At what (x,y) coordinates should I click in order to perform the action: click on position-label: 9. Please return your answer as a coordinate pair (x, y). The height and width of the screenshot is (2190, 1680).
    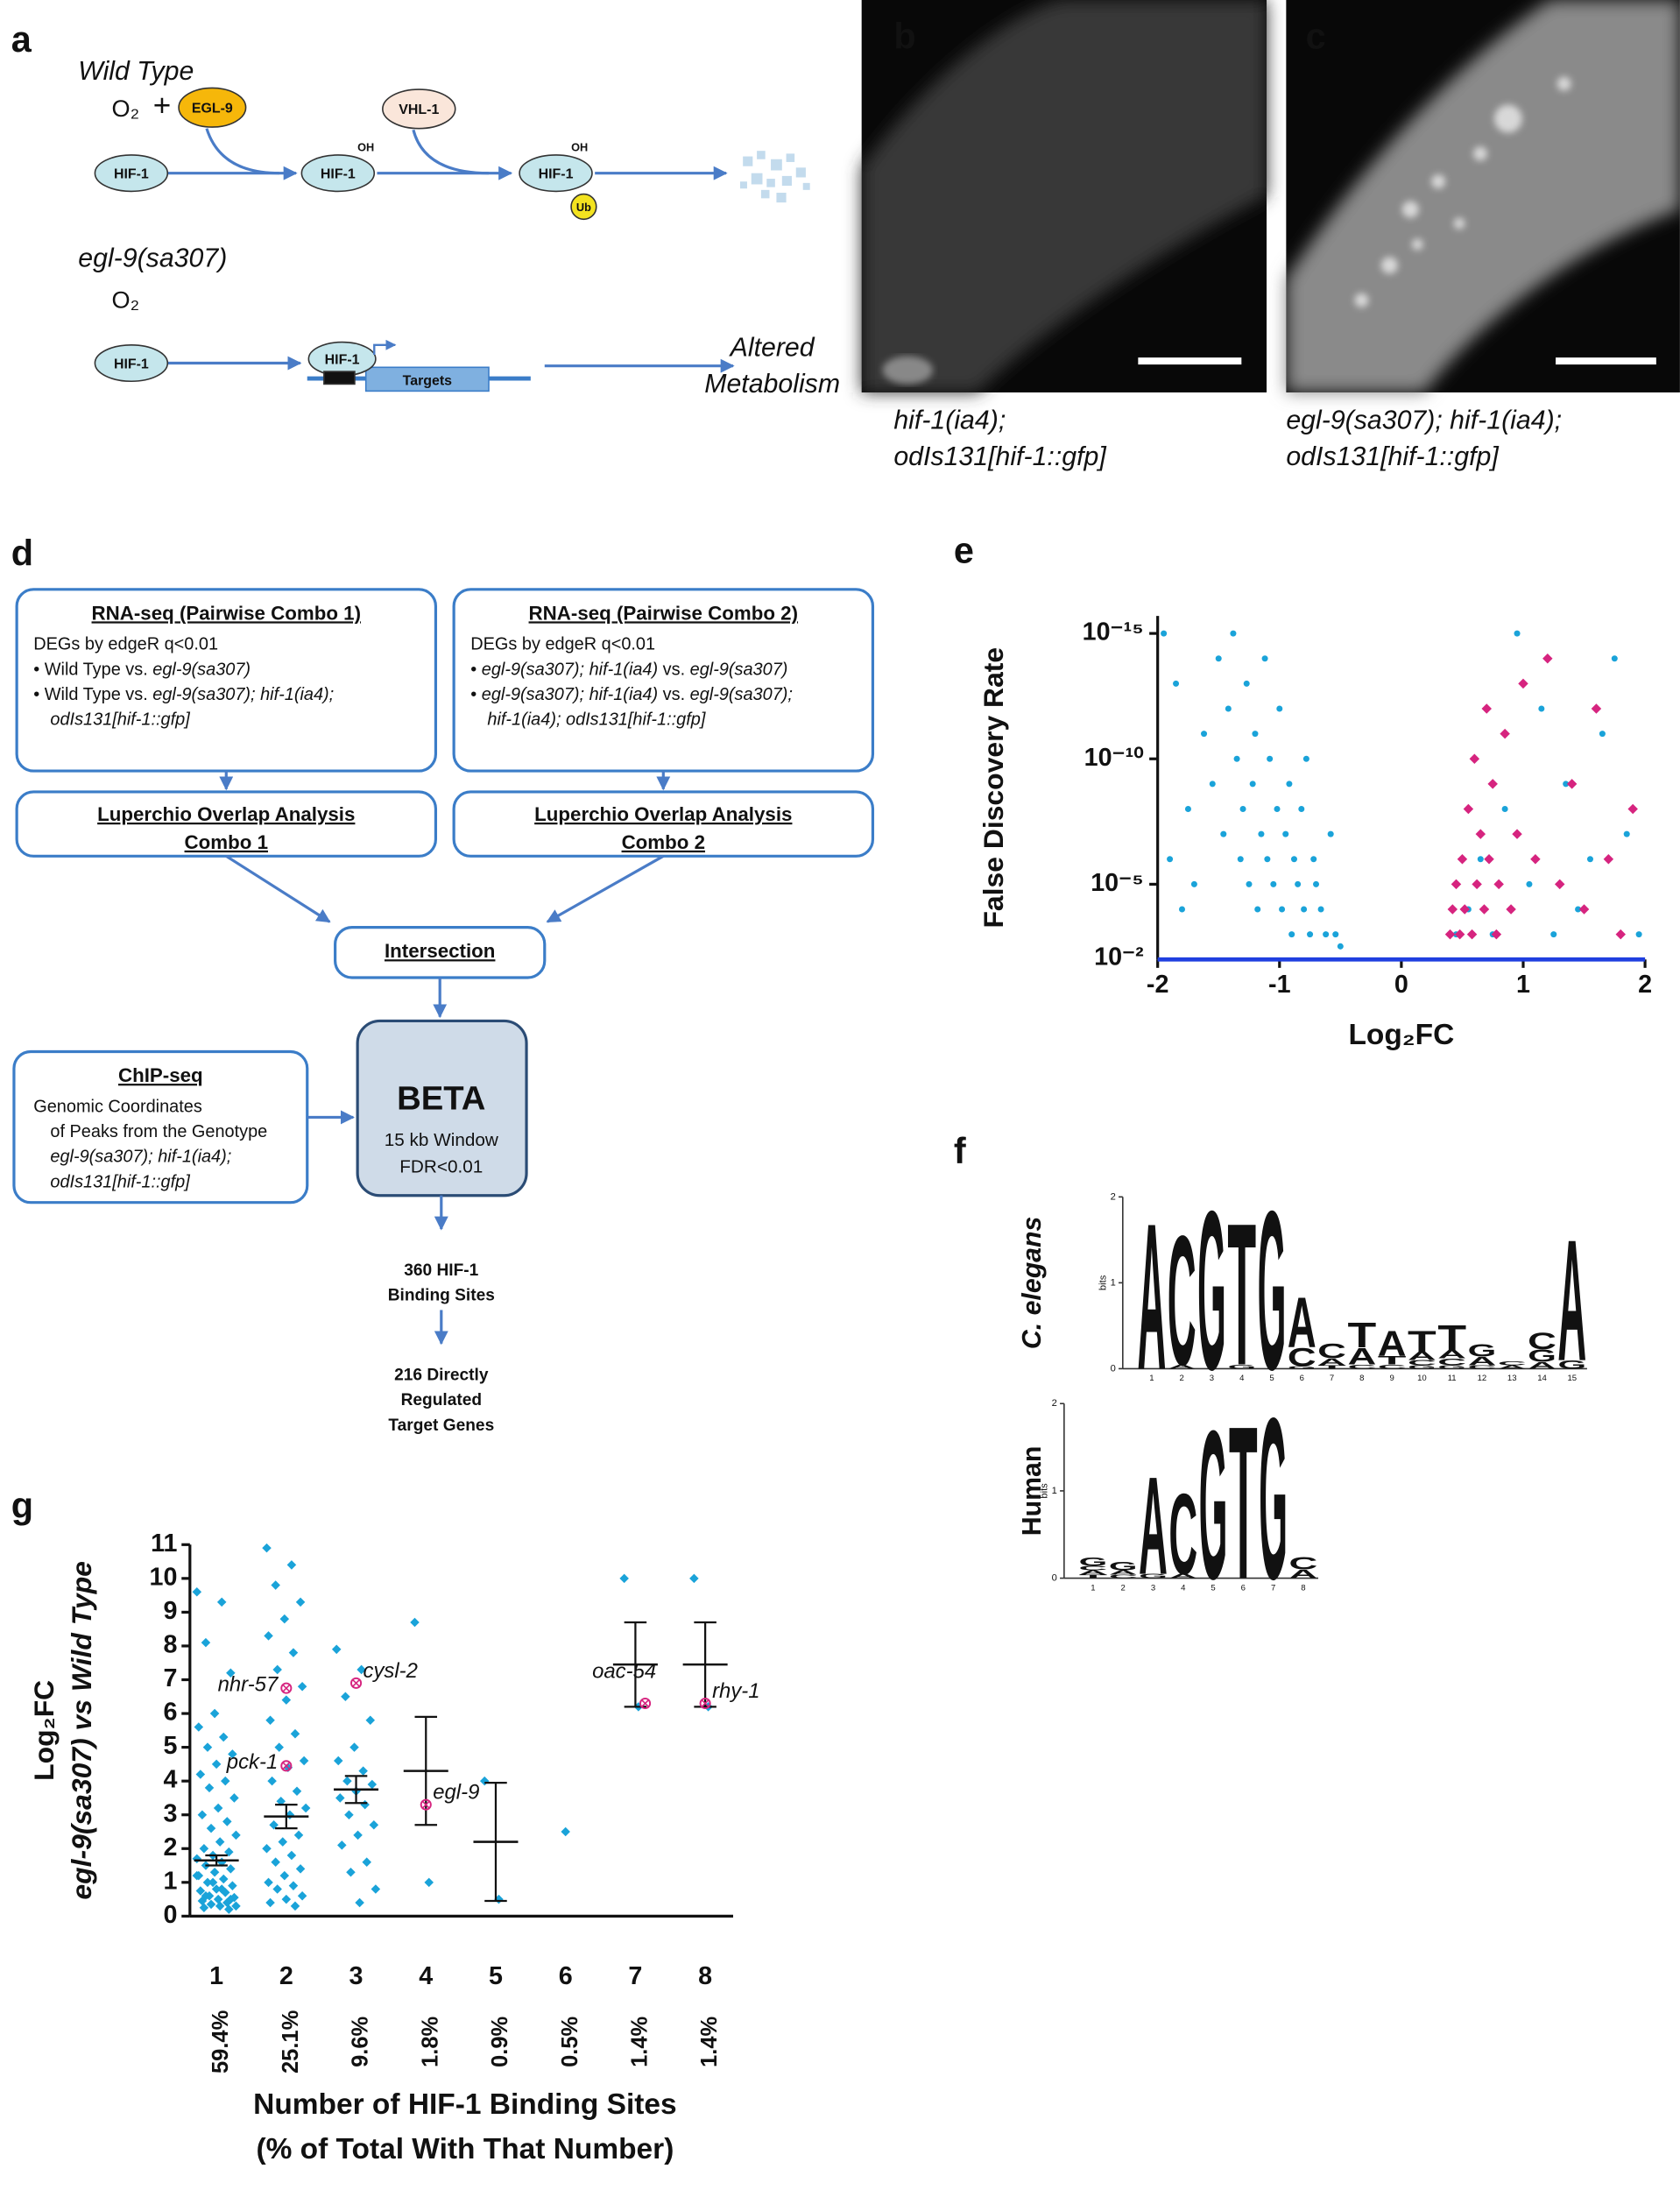
    Looking at the image, I should click on (1391, 1379).